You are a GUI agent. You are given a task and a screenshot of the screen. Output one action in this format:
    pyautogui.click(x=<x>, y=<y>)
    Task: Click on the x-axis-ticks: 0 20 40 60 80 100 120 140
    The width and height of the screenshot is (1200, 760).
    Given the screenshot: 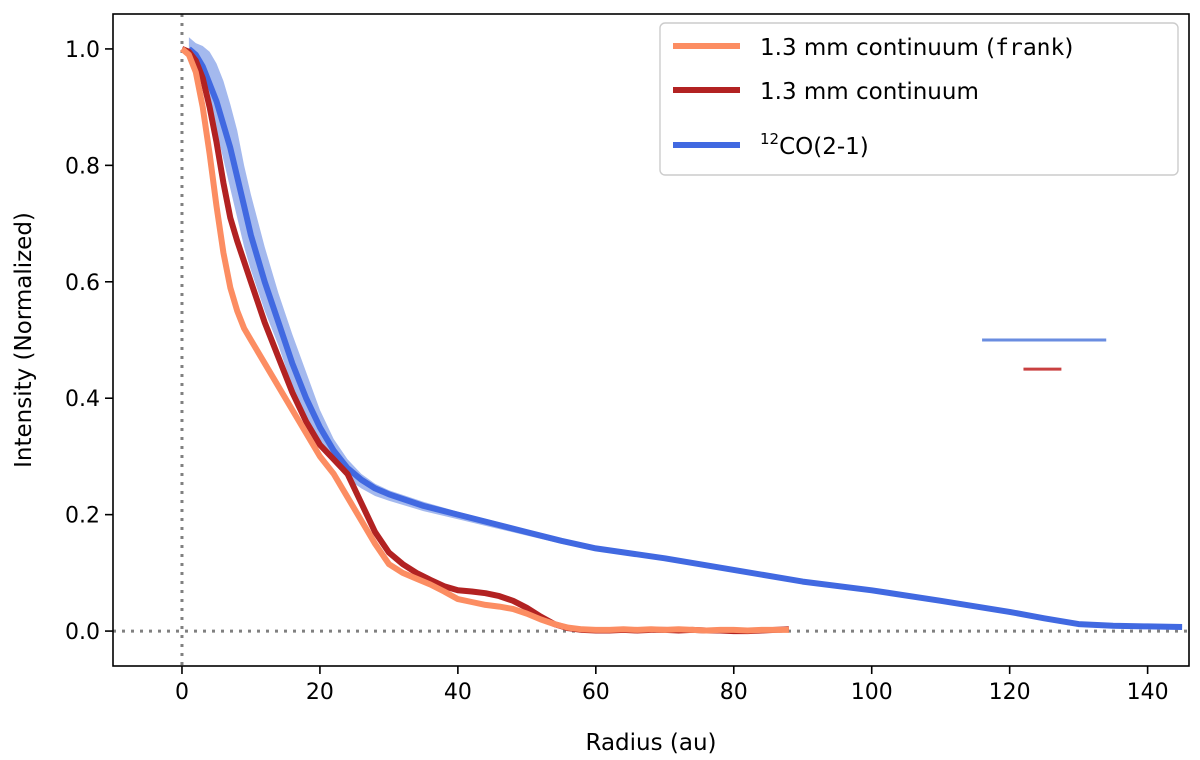 What is the action you would take?
    pyautogui.click(x=672, y=685)
    